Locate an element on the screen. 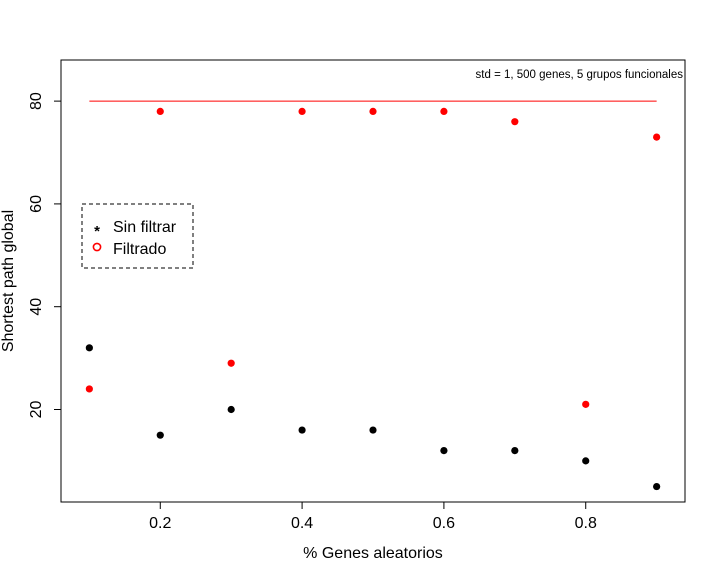 Image resolution: width=720 pixels, height=576 pixels. x-tick-label: 0.6 is located at coordinates (444, 523).